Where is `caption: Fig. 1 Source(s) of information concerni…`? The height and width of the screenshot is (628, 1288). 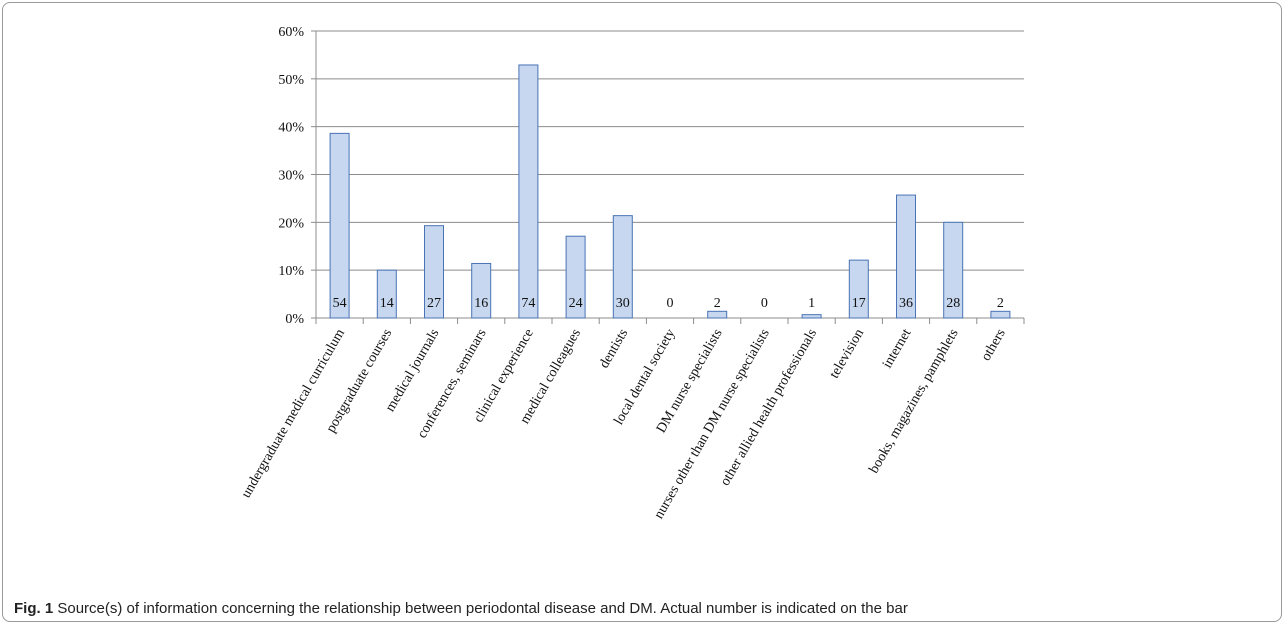
caption: Fig. 1 Source(s) of information concerni… is located at coordinates (461, 608).